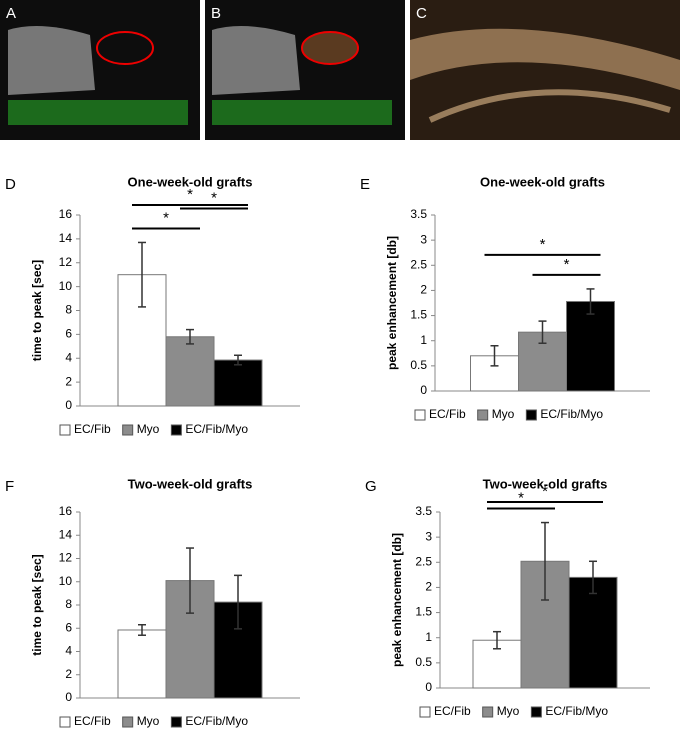  Describe the element at coordinates (365, 184) in the screenshot. I see `panel-label: E` at that location.